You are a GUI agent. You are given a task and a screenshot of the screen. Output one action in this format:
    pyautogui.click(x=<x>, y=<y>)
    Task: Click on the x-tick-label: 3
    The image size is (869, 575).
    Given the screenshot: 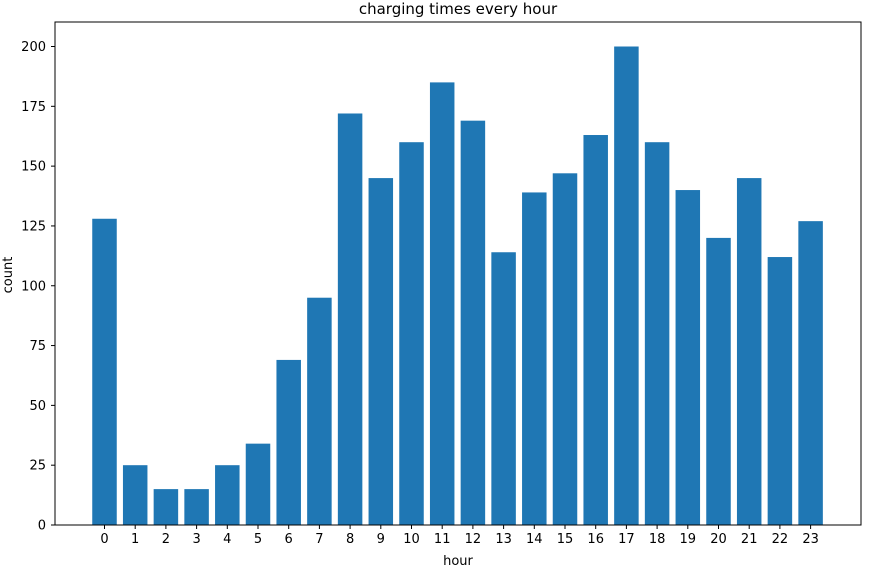 What is the action you would take?
    pyautogui.click(x=196, y=539)
    